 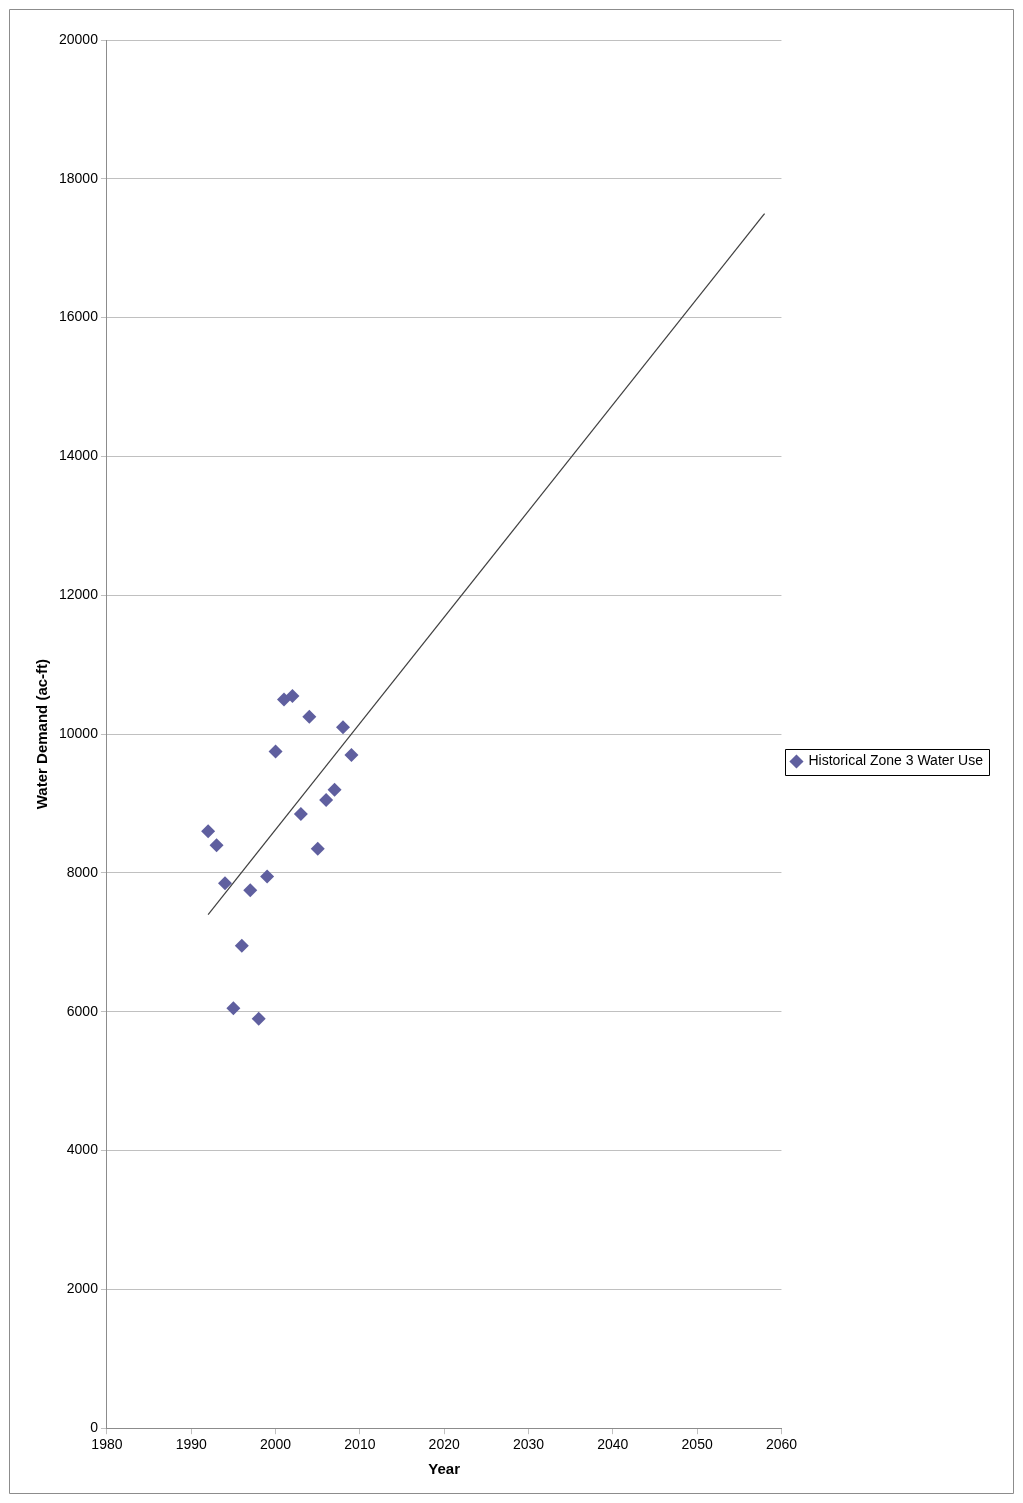 What do you see at coordinates (82, 871) in the screenshot?
I see `y-tick-label: 8000` at bounding box center [82, 871].